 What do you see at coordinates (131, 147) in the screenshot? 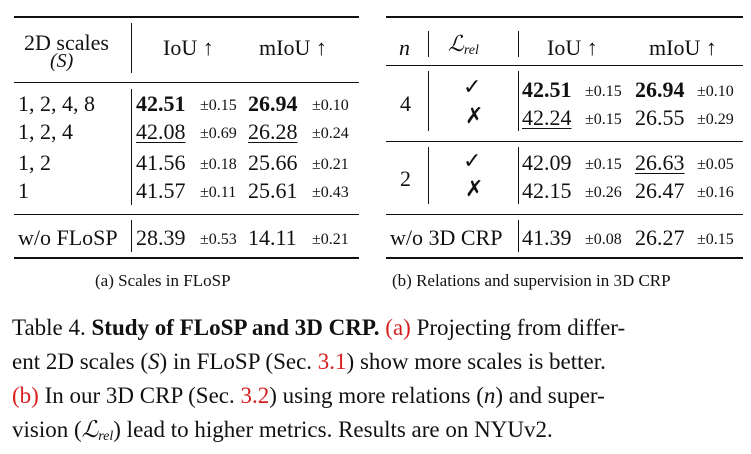
I see `table-a-body-divider` at bounding box center [131, 147].